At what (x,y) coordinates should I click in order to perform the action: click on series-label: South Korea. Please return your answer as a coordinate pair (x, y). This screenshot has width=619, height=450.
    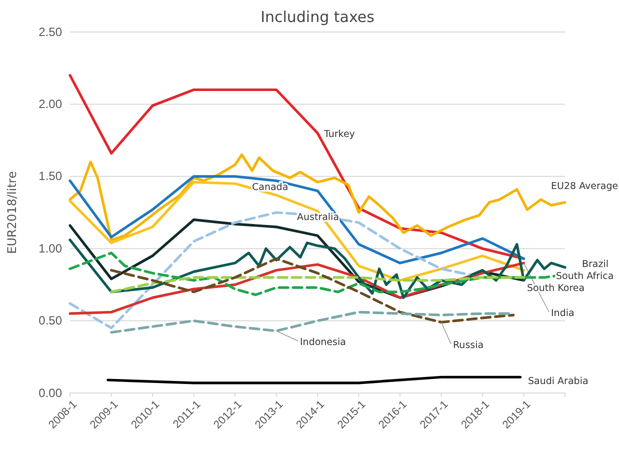
    Looking at the image, I should click on (556, 288).